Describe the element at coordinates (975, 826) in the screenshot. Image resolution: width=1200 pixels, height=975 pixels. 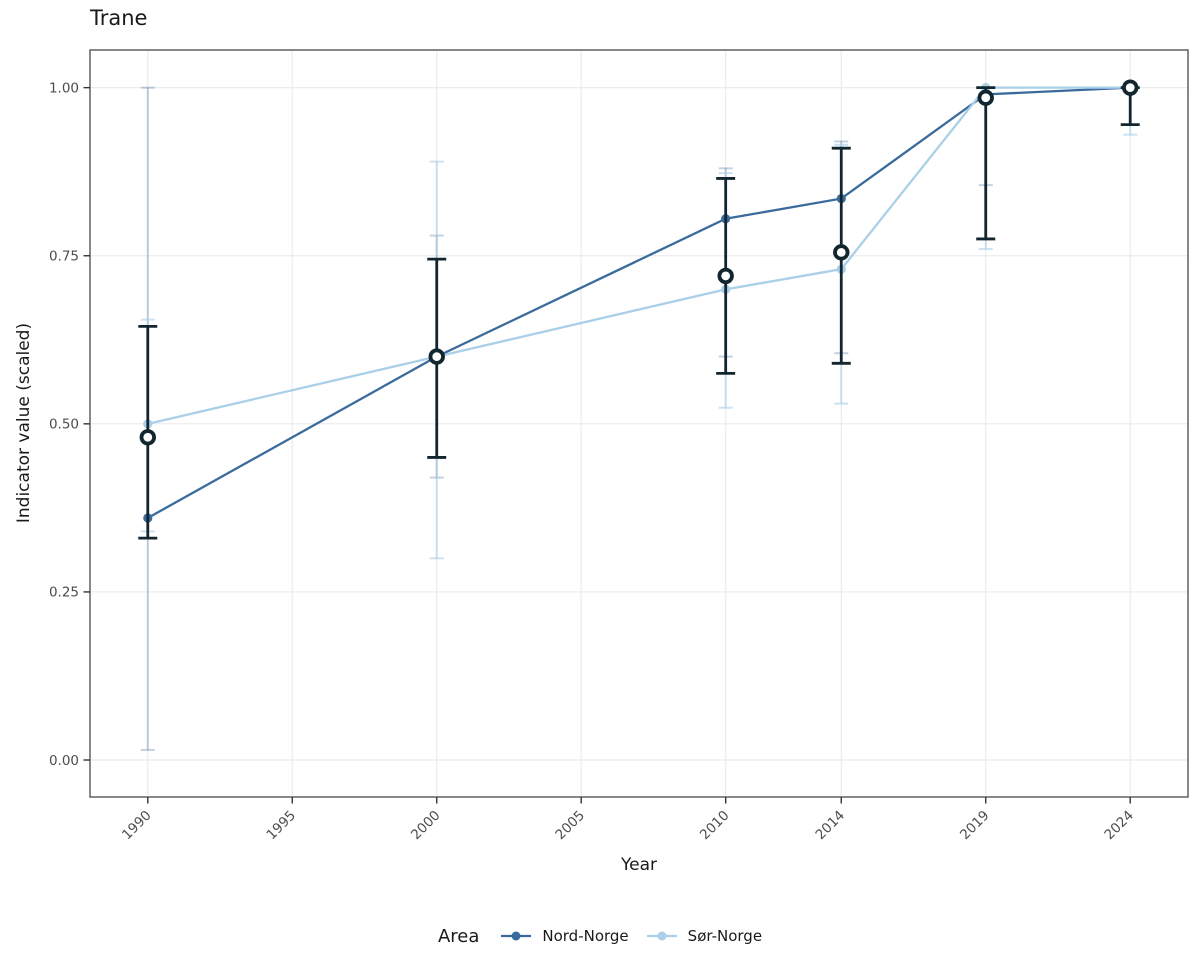
I see `x-tick-label: 2019` at that location.